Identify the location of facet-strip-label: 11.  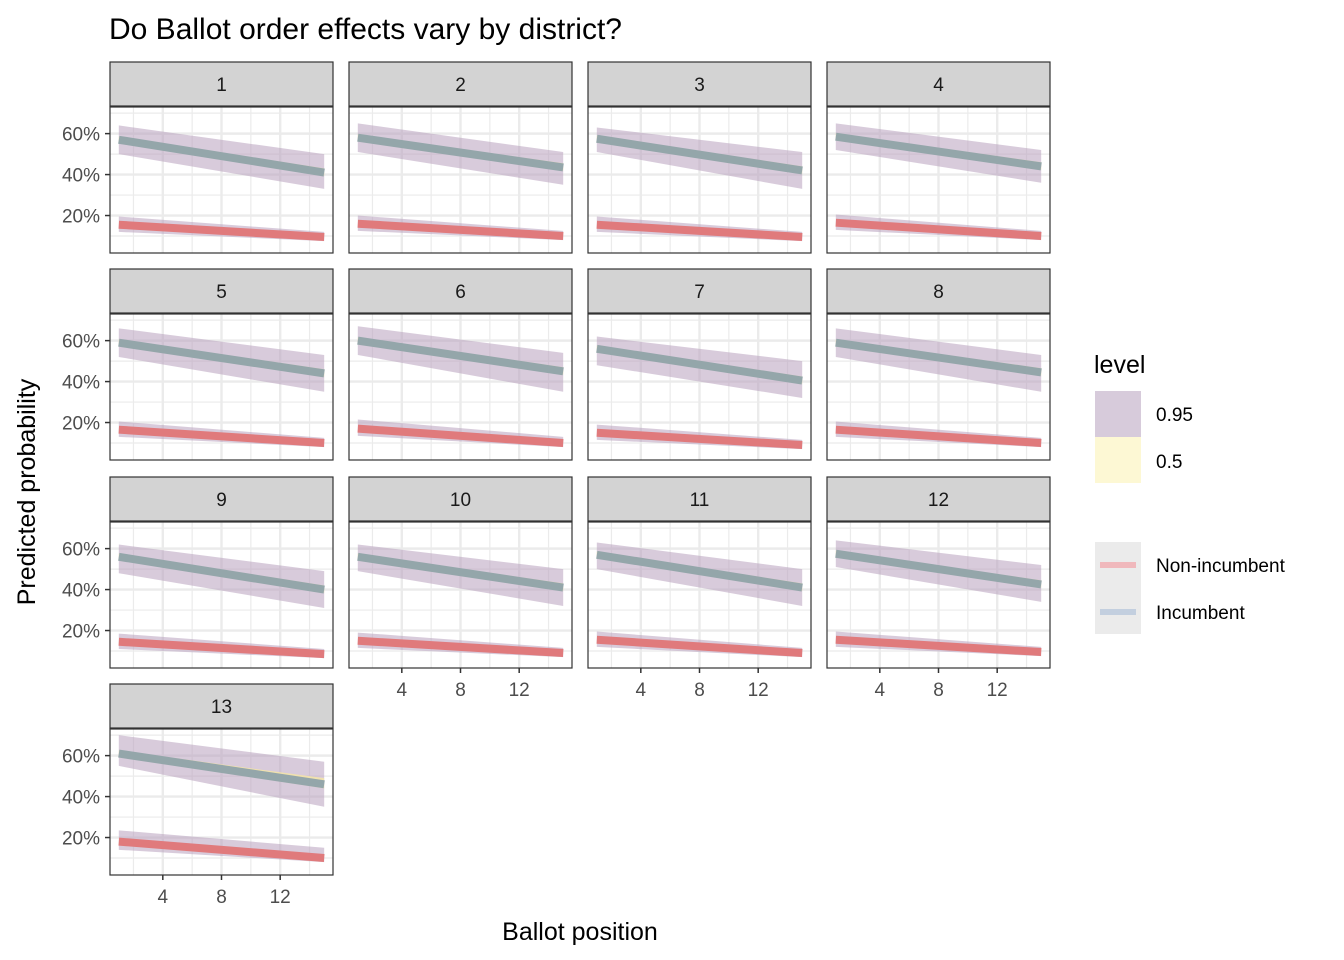
(700, 500).